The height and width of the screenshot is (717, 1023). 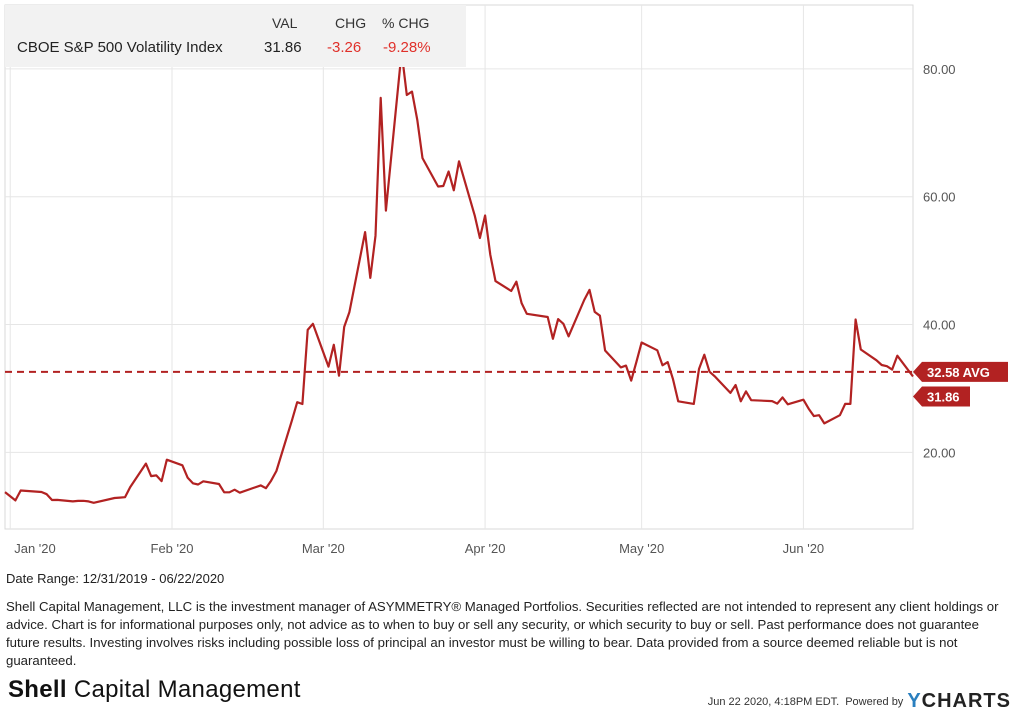 I want to click on legend-pct-change: -9.28%, so click(x=407, y=47).